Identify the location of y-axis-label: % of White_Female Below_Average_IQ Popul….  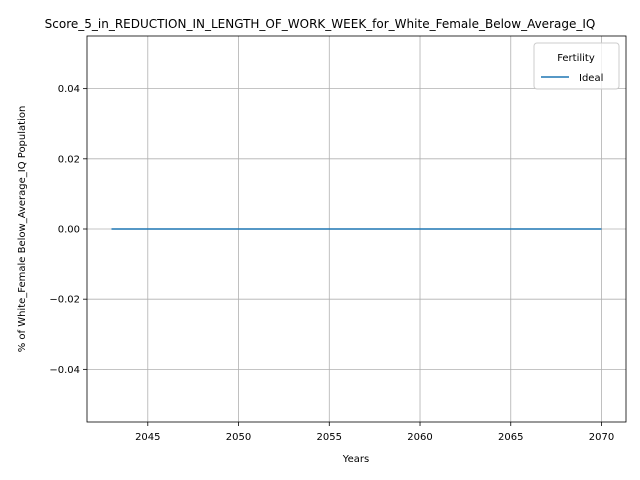
(22, 229).